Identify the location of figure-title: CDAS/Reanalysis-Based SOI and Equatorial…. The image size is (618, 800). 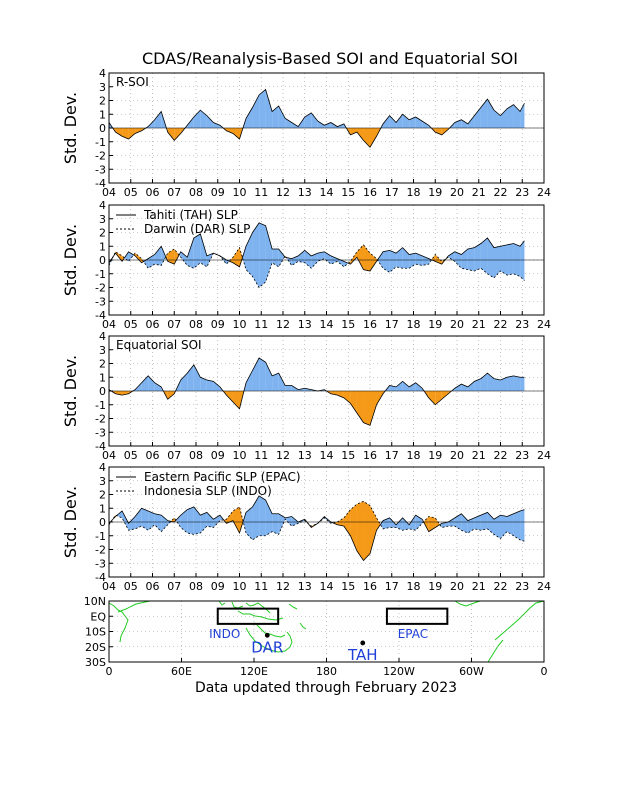
(330, 58).